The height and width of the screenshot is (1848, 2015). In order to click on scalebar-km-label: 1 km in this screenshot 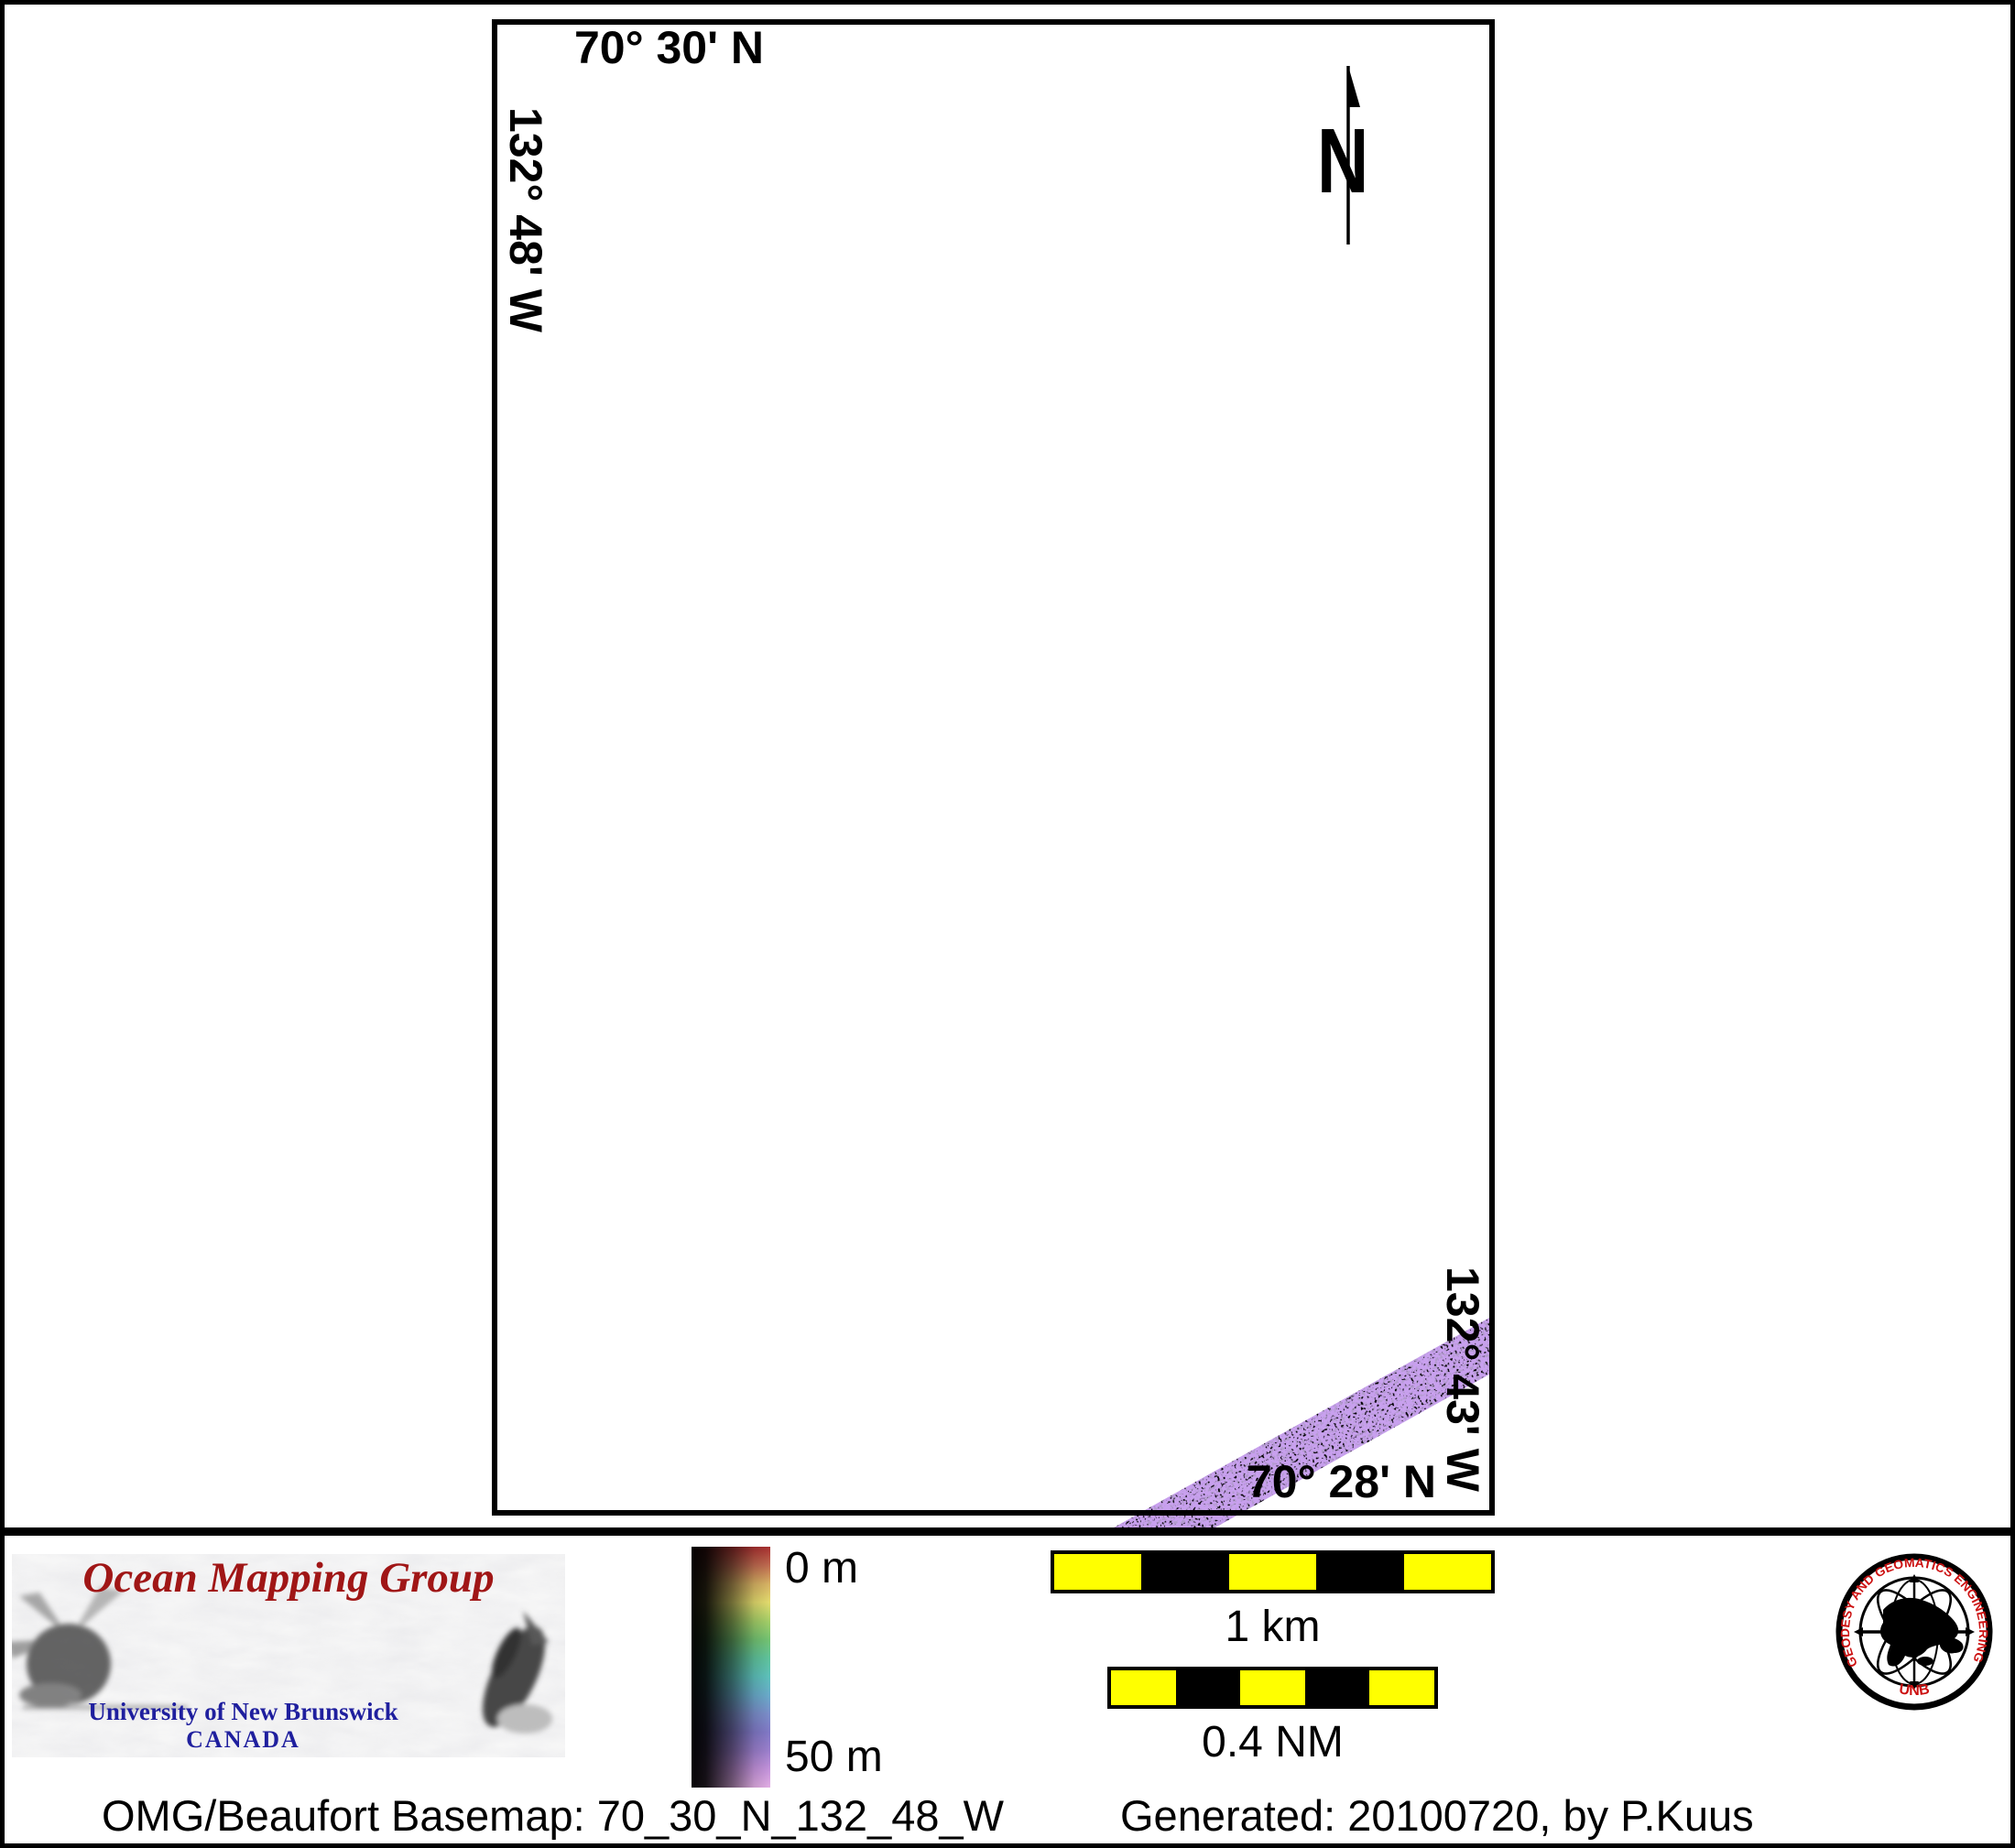, I will do `click(1273, 1627)`.